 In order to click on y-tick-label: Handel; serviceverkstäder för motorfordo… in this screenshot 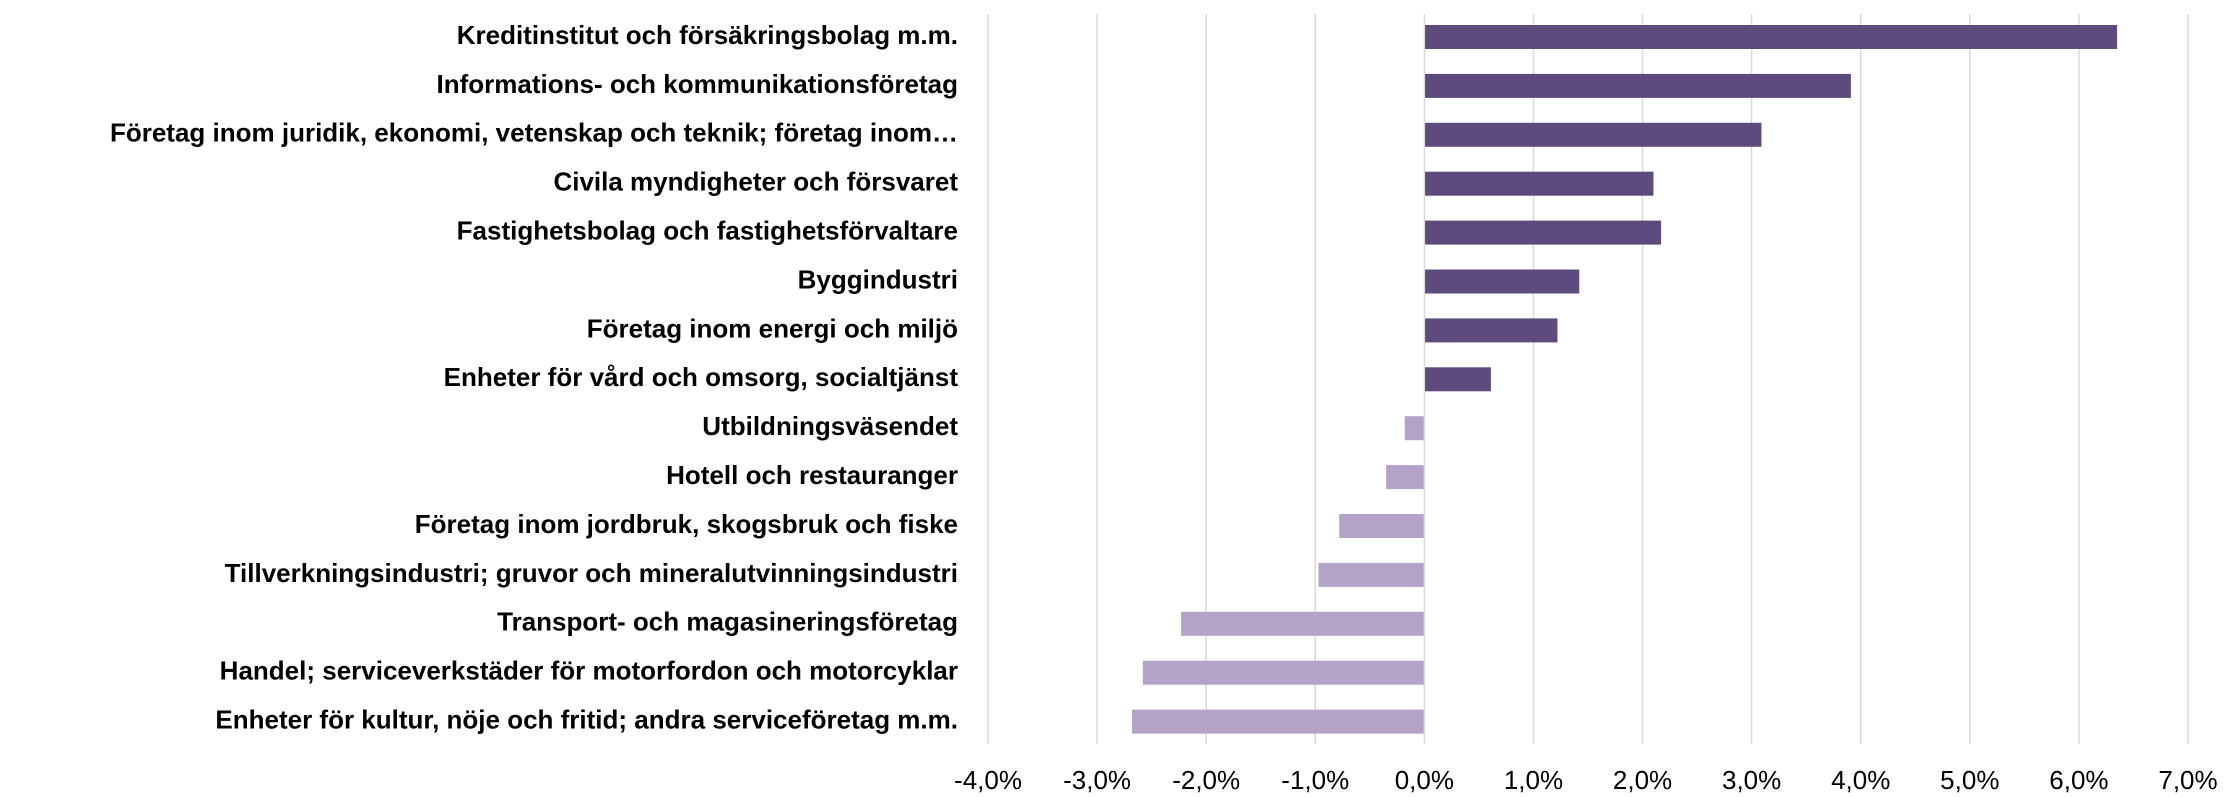, I will do `click(589, 671)`.